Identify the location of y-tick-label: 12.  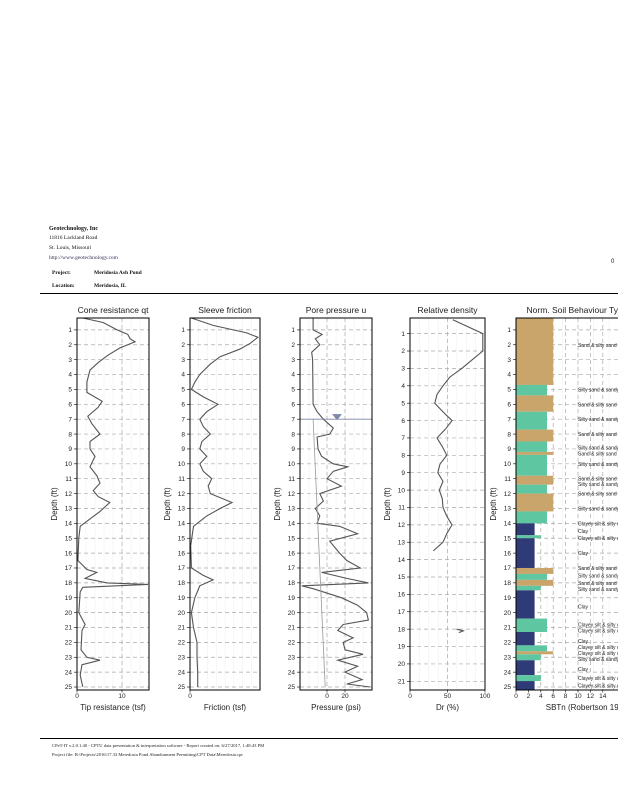
(182, 494).